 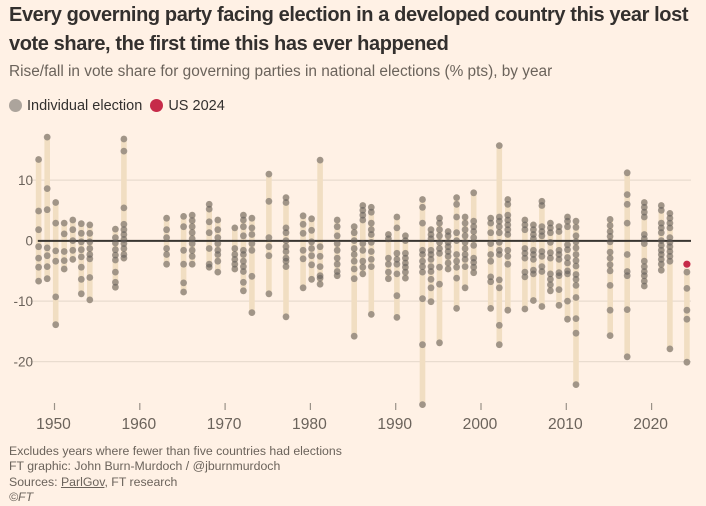 I want to click on svg-text: 1990, so click(x=394, y=424).